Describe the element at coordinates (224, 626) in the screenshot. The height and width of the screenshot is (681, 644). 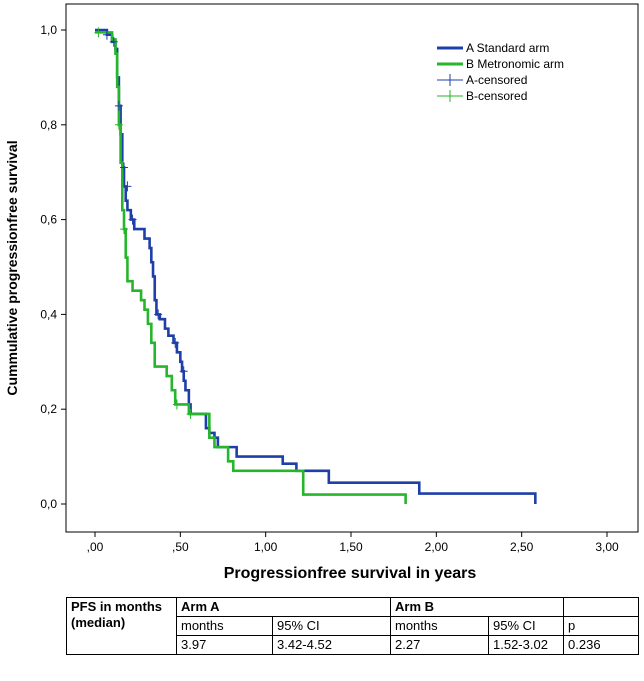
I see `months-a-label: months` at that location.